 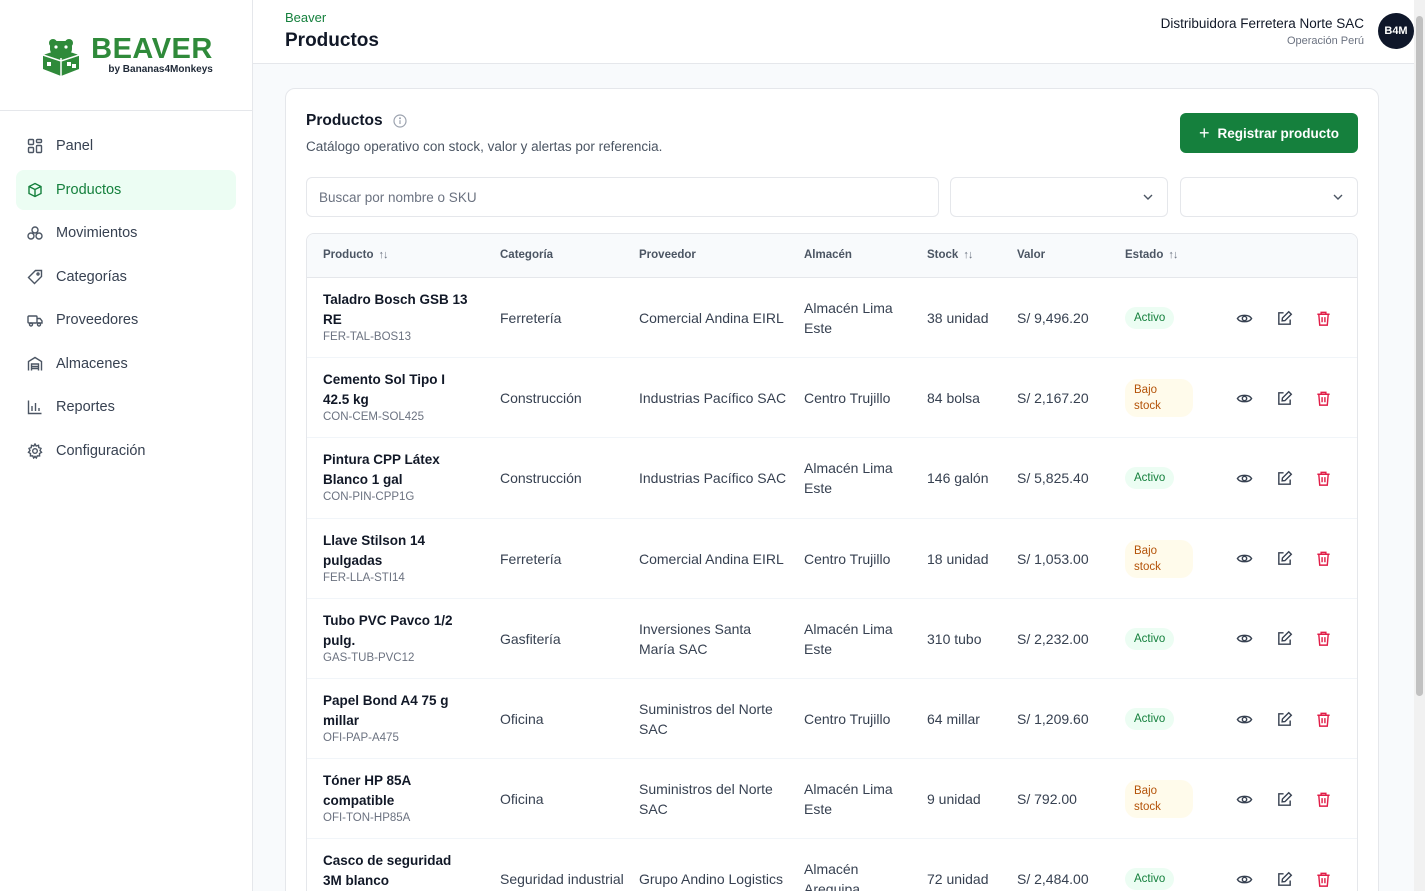 I want to click on register-product-button: + Registrar producto, so click(x=1269, y=133).